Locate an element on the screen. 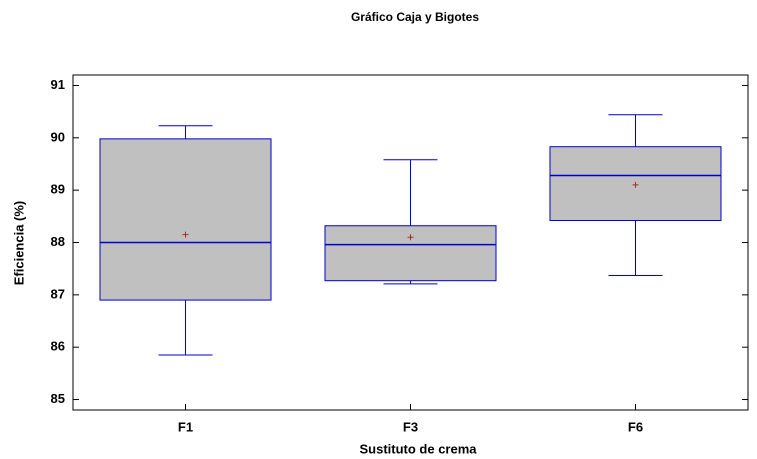 This screenshot has height=459, width=757. y-tick-label: 88 is located at coordinates (58, 241).